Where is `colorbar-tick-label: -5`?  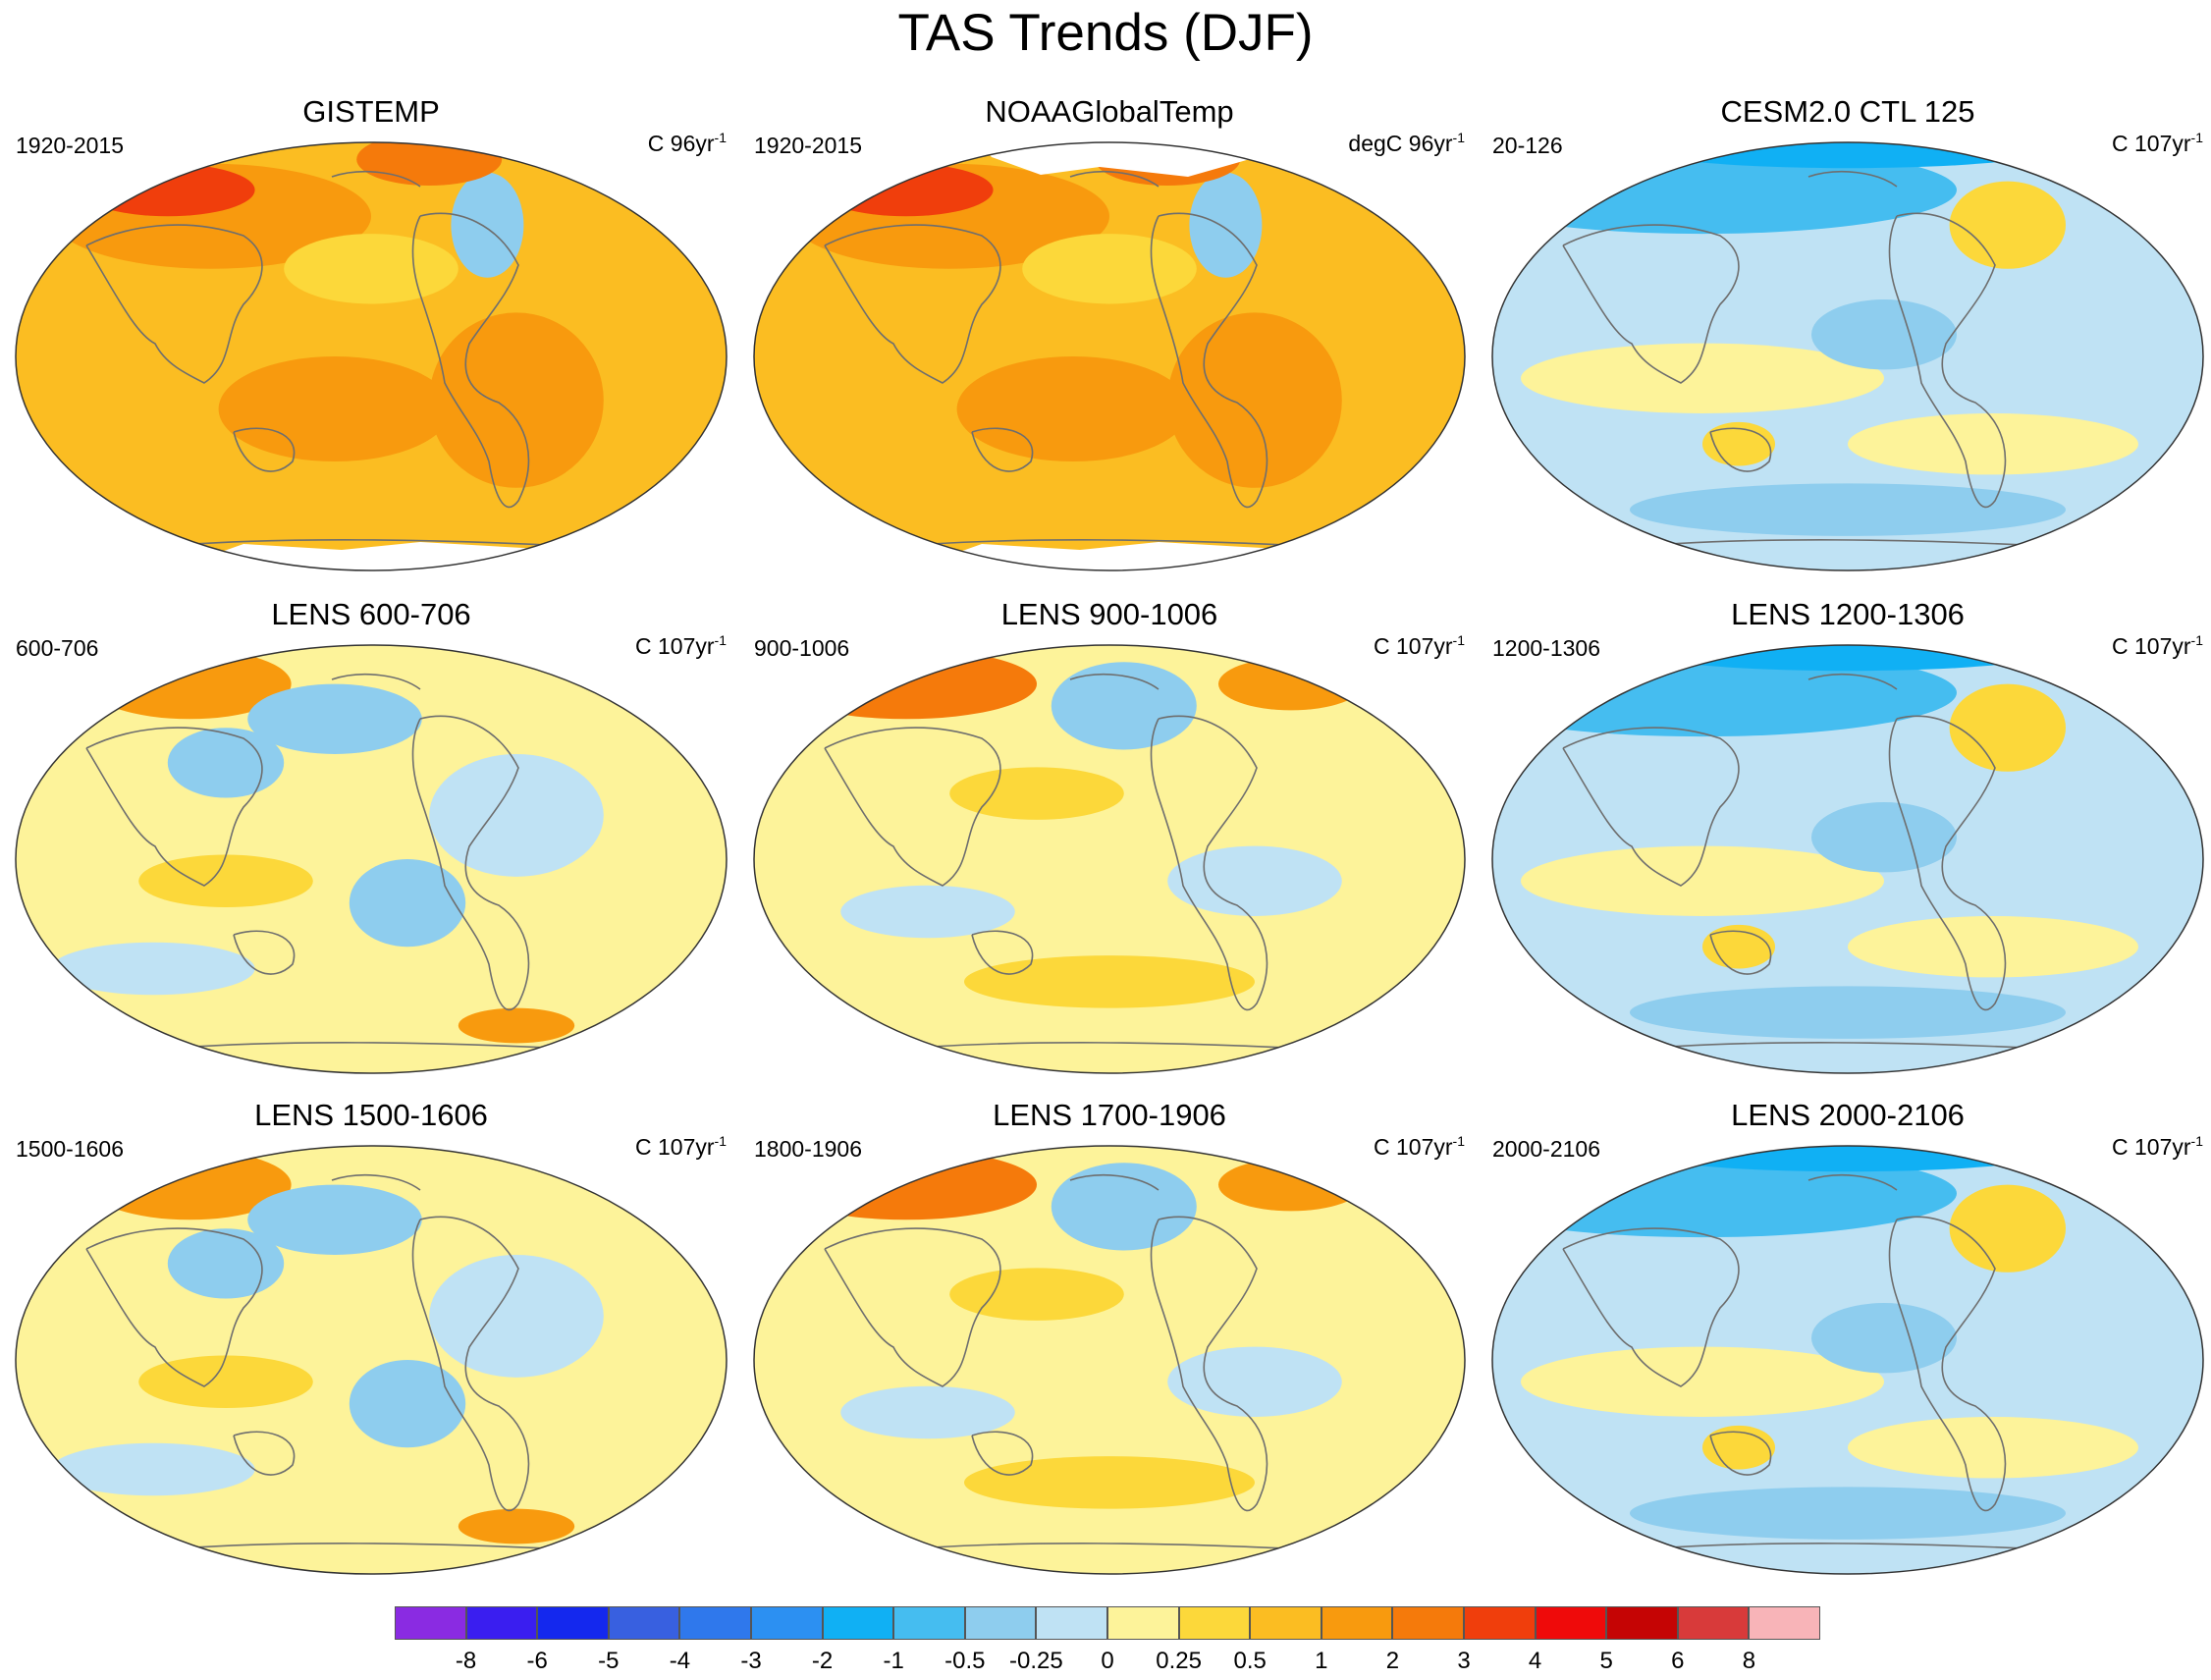
colorbar-tick-label: -5 is located at coordinates (609, 1661).